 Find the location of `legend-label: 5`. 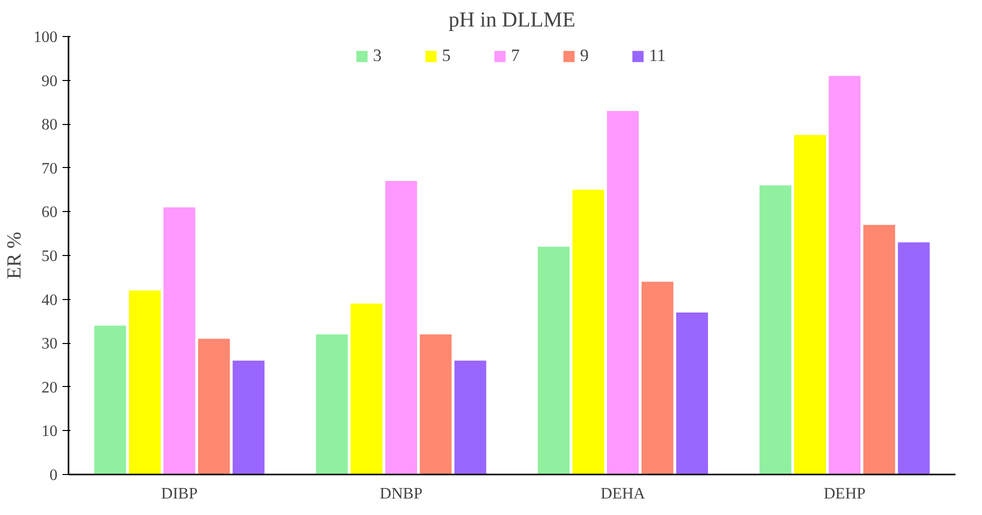

legend-label: 5 is located at coordinates (447, 56).